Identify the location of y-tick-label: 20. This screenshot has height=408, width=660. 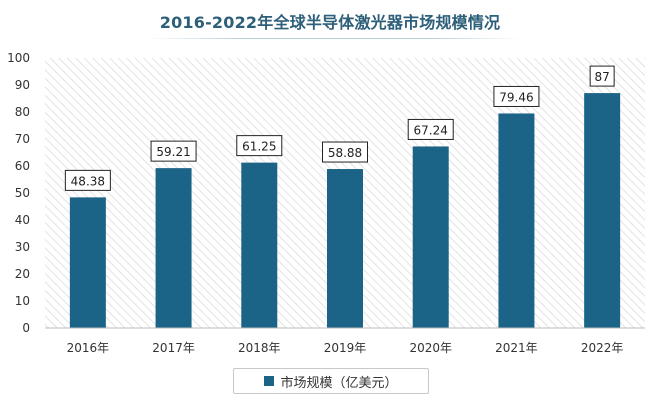
(22, 274).